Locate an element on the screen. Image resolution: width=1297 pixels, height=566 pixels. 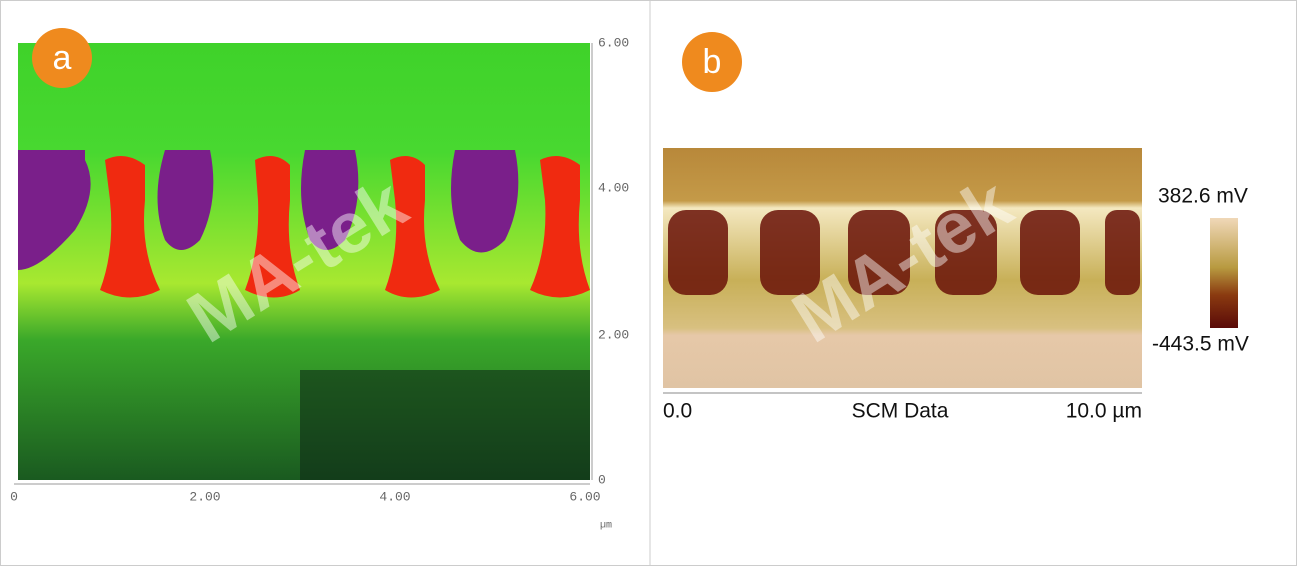
x-tick-label: 0 is located at coordinates (14, 496).